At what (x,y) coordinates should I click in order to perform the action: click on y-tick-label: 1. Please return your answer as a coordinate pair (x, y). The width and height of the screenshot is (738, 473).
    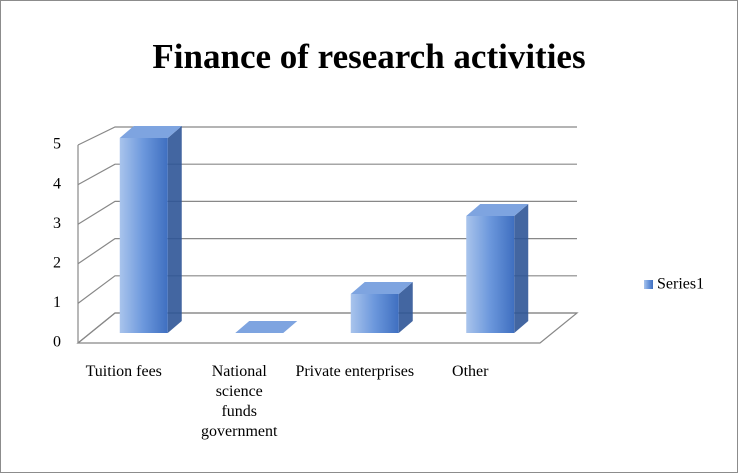
    Looking at the image, I should click on (57, 302).